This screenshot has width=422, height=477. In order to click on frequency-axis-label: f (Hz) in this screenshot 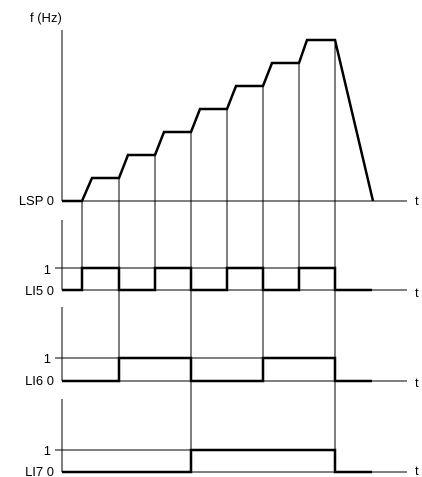, I will do `click(46, 17)`.